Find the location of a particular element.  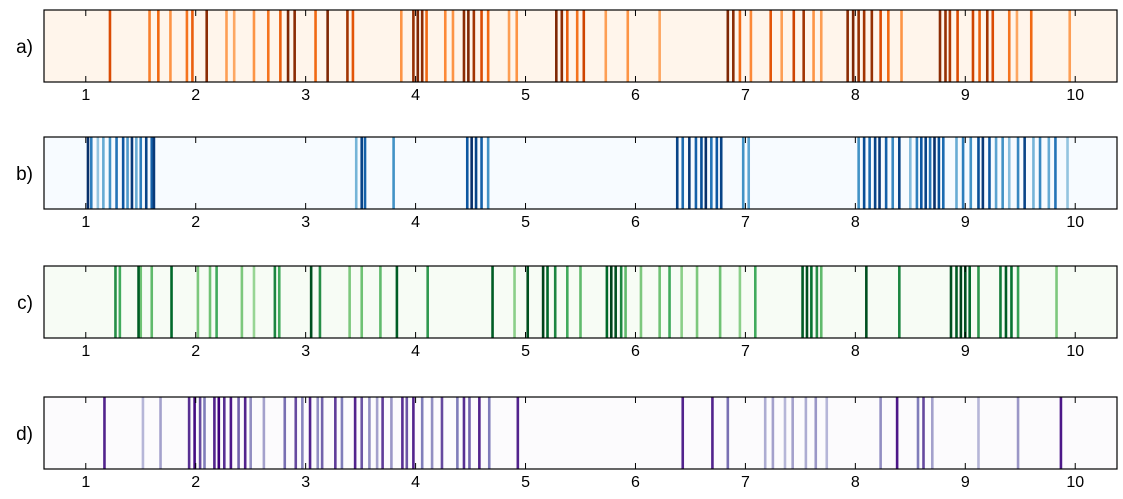

panel-label: a) is located at coordinates (24, 47).